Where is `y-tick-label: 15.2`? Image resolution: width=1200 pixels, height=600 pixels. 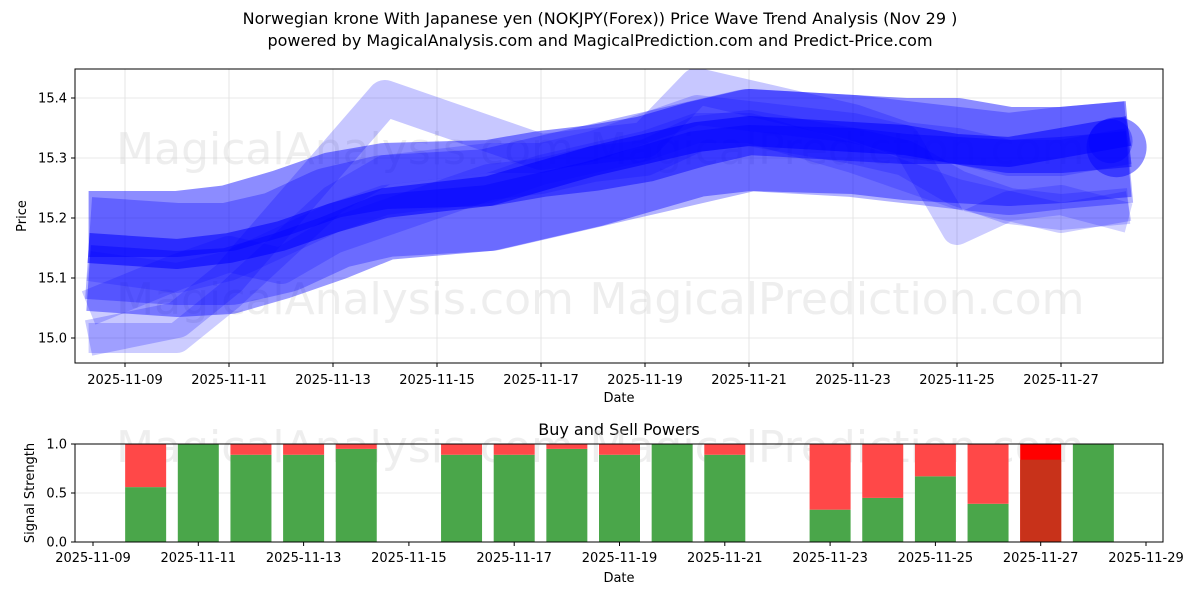 y-tick-label: 15.2 is located at coordinates (52, 219).